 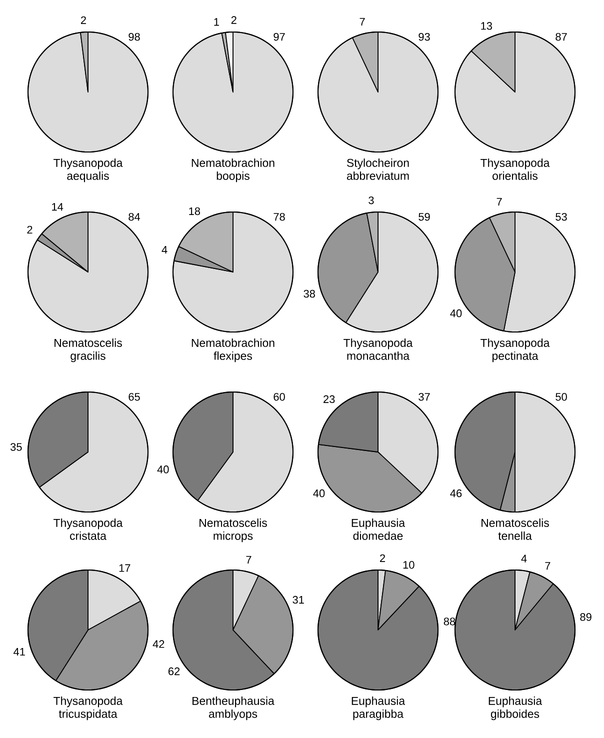 I want to click on text: Stylocheiron abbreviatum, so click(x=377, y=169).